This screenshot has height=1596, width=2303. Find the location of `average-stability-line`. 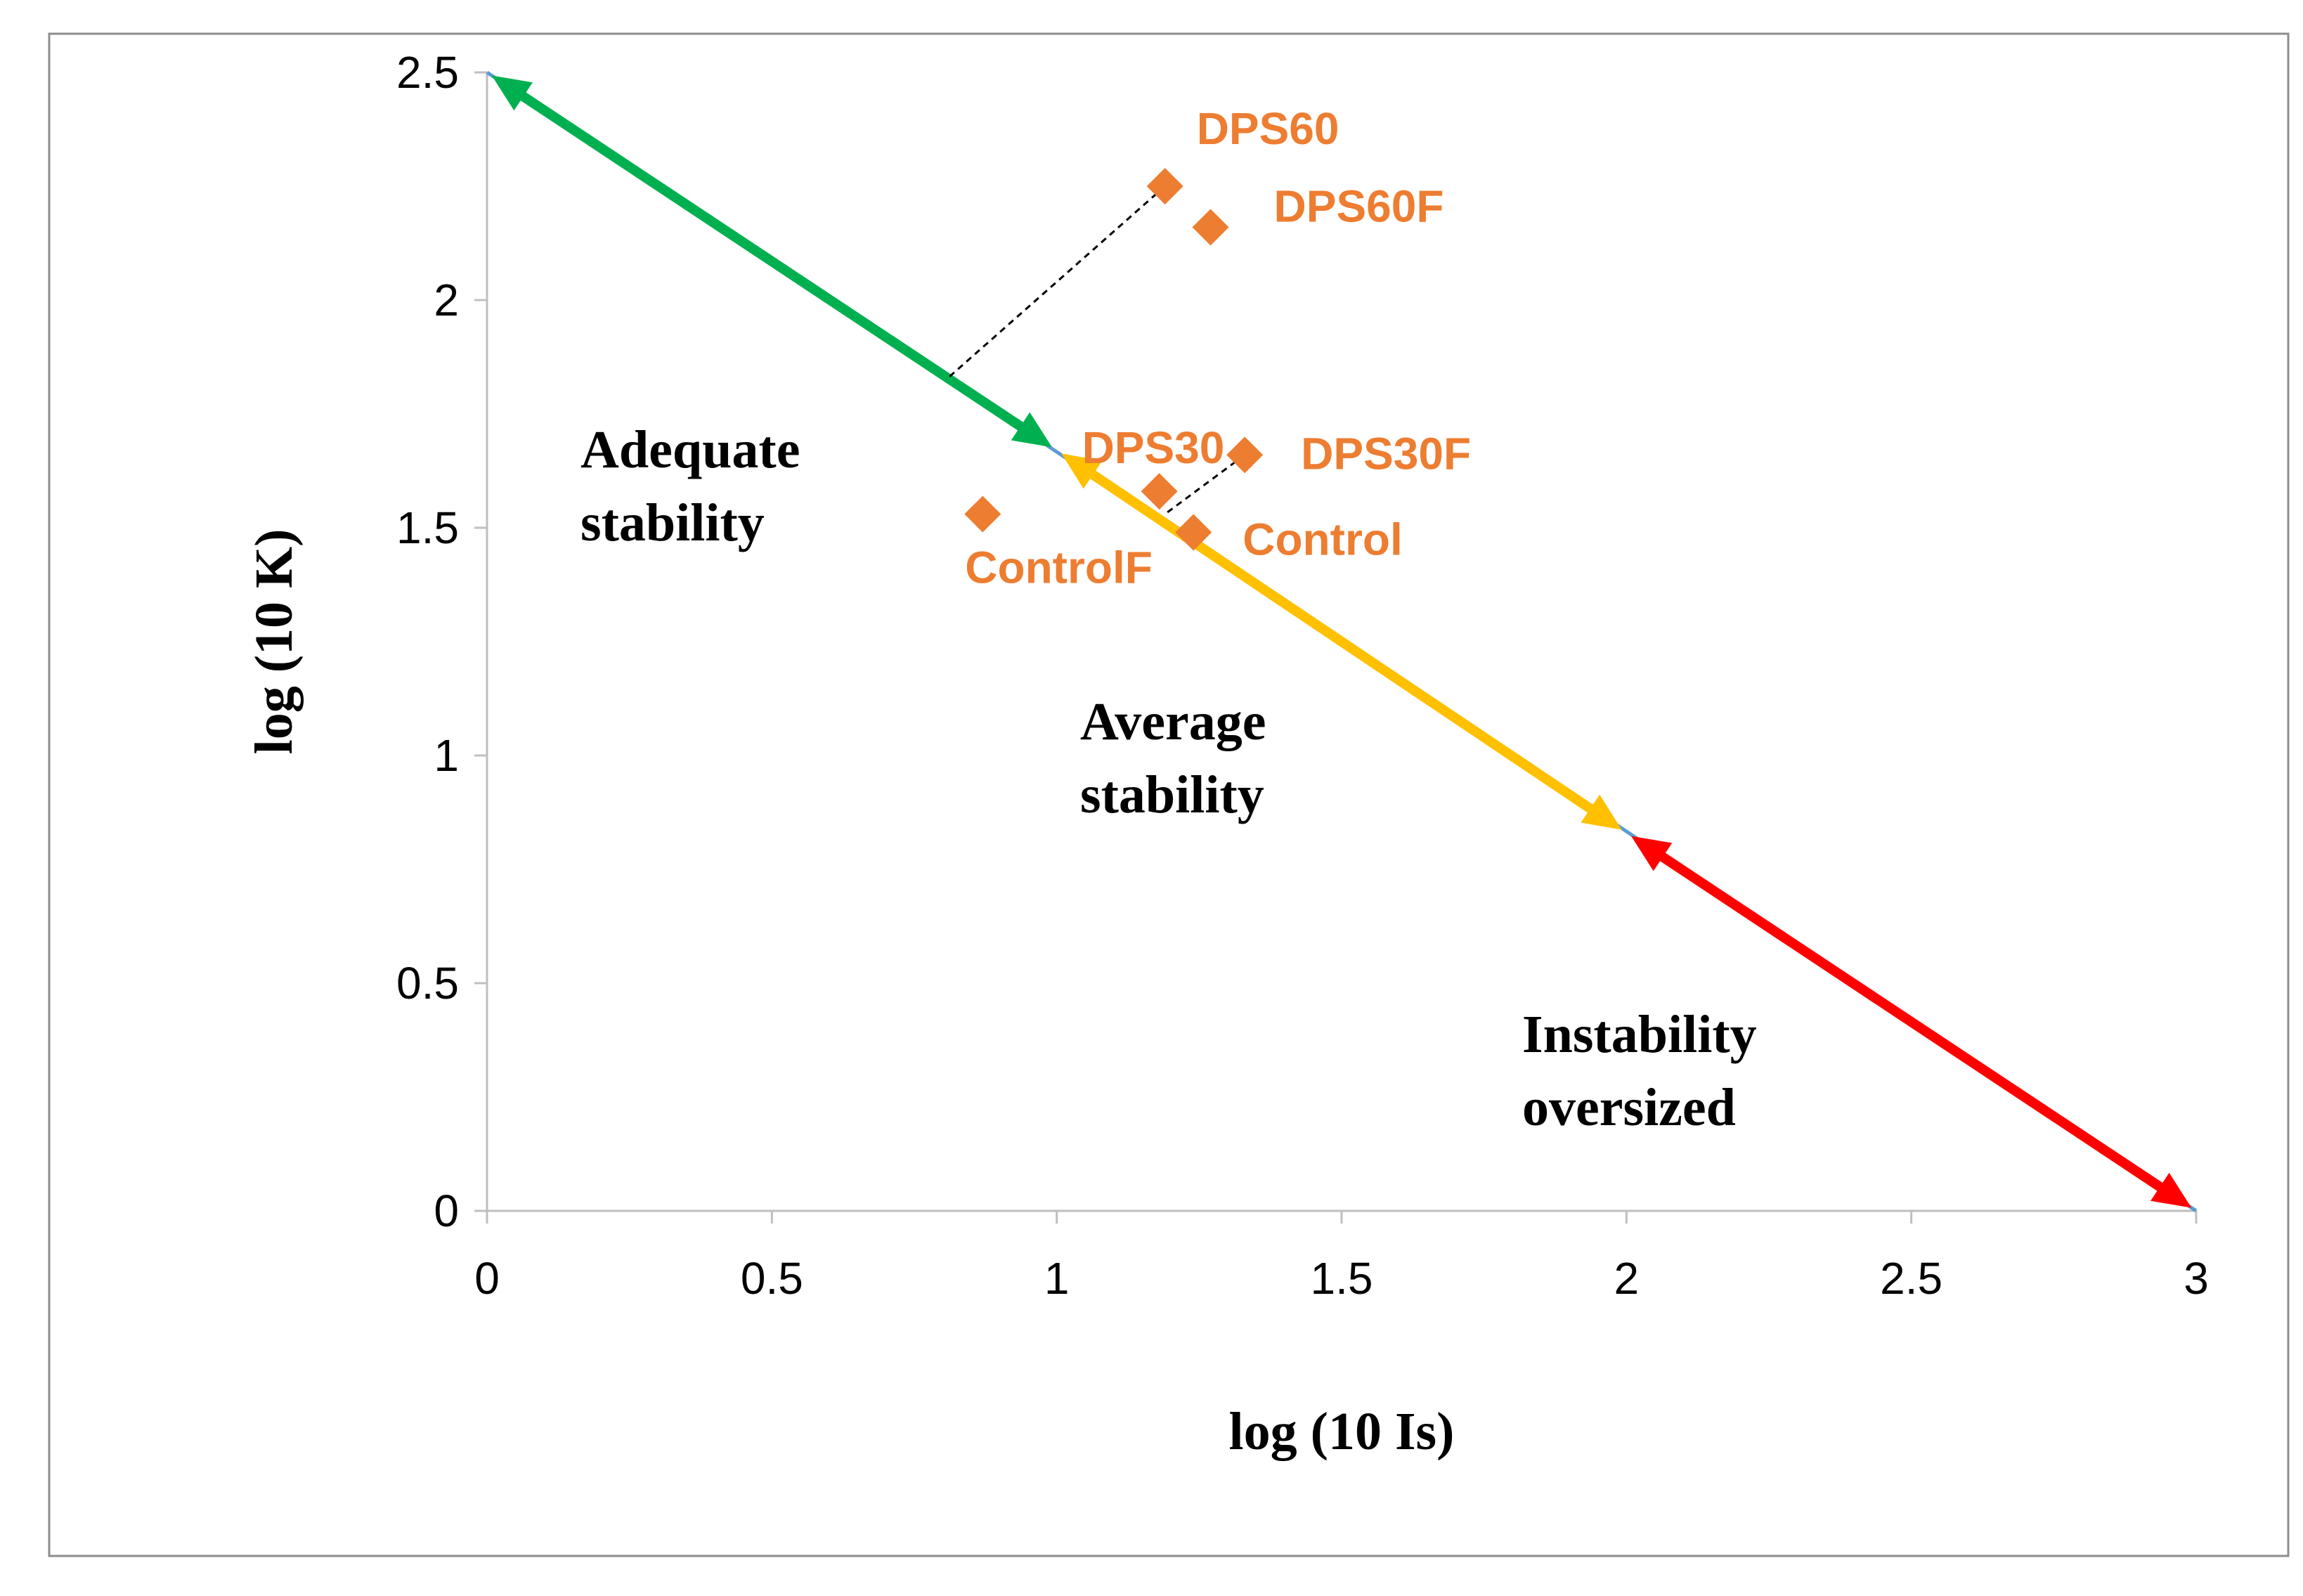

average-stability-line is located at coordinates (1341, 642).